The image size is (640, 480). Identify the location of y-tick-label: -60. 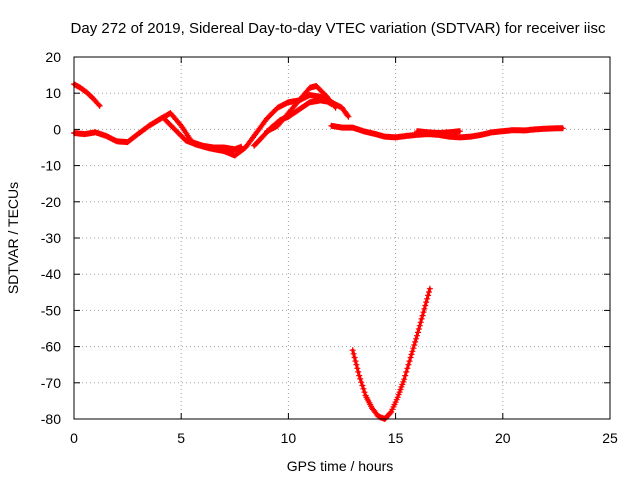
(51, 347).